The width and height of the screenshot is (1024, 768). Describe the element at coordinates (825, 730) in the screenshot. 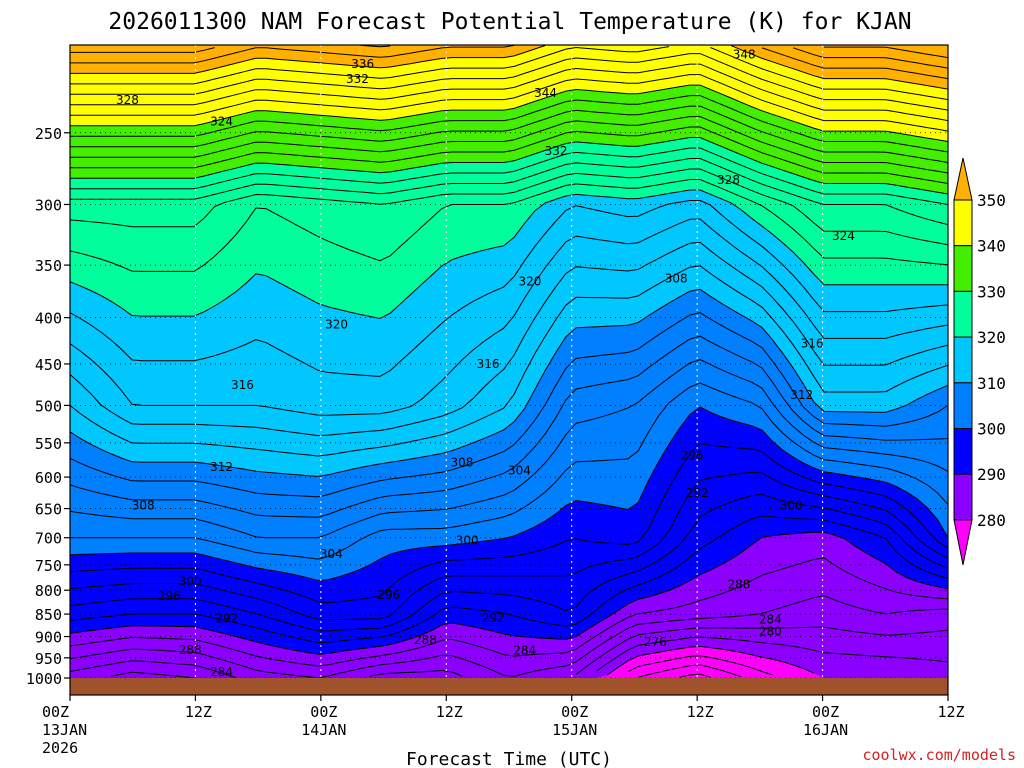

I see `x-tick-label: 16JAN` at that location.